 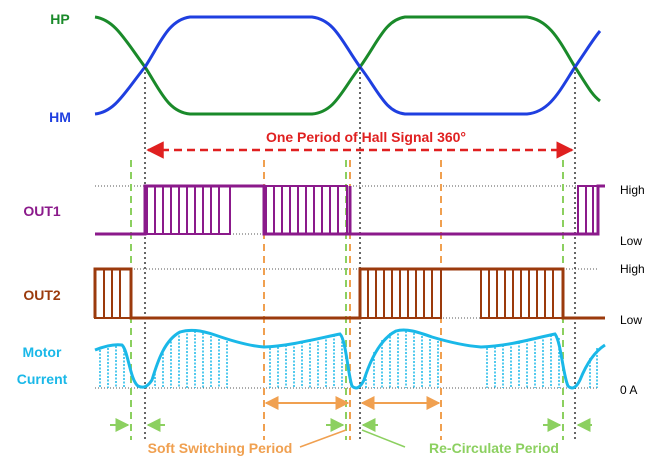 What do you see at coordinates (494, 448) in the screenshot?
I see `recirculate-label: Re-Circulate Period` at bounding box center [494, 448].